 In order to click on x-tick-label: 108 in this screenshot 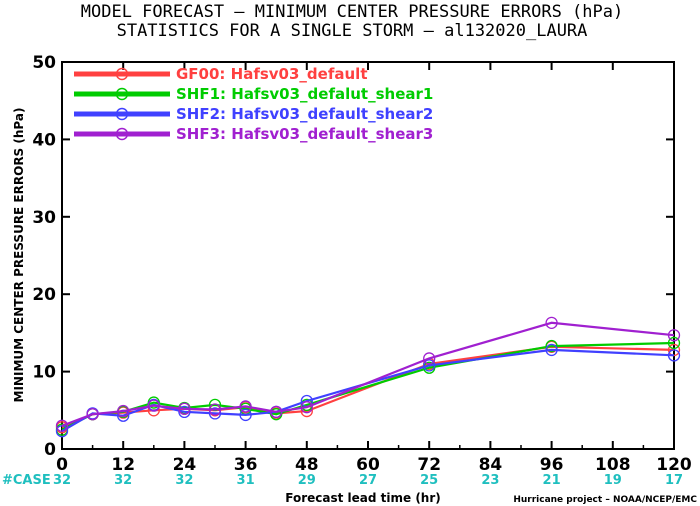, I will do `click(613, 465)`.